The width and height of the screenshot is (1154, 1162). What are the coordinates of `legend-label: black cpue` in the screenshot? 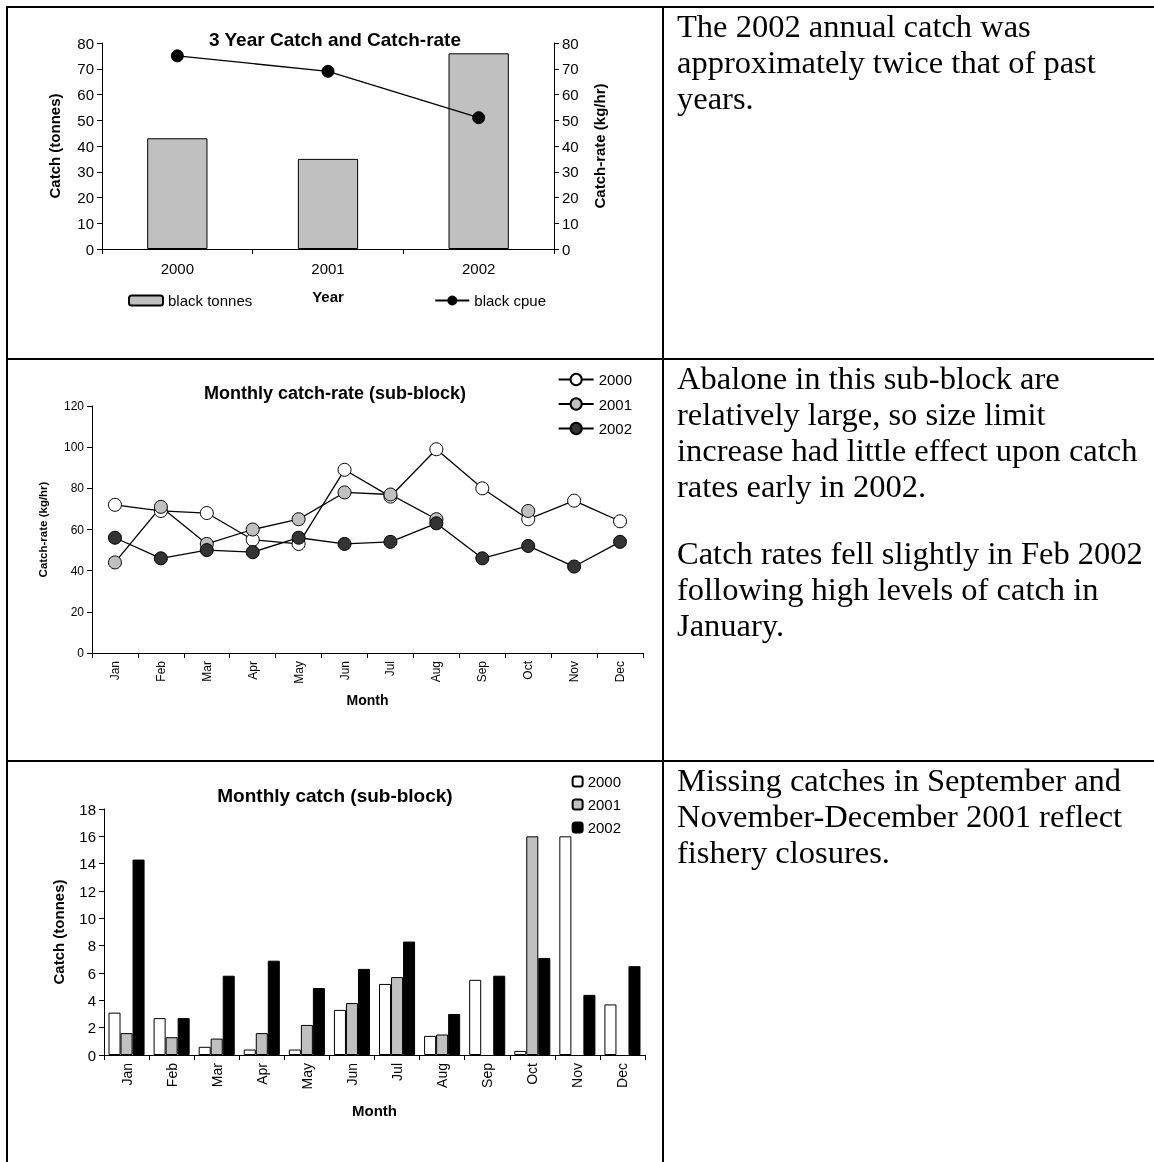 It's located at (510, 300).